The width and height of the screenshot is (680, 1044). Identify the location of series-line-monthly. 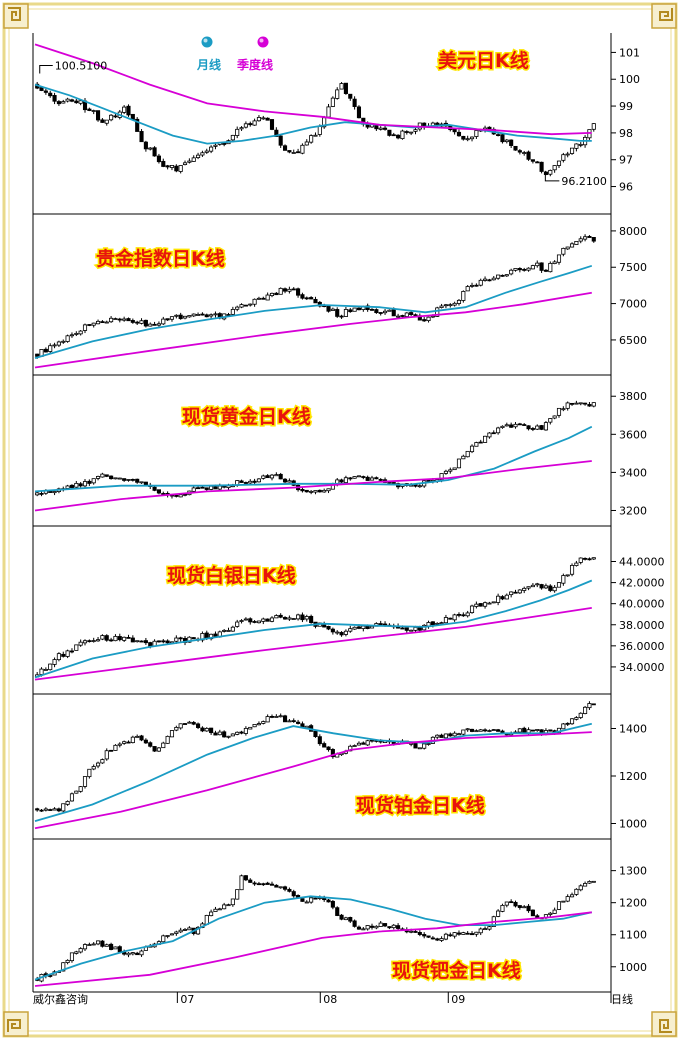
(313, 311).